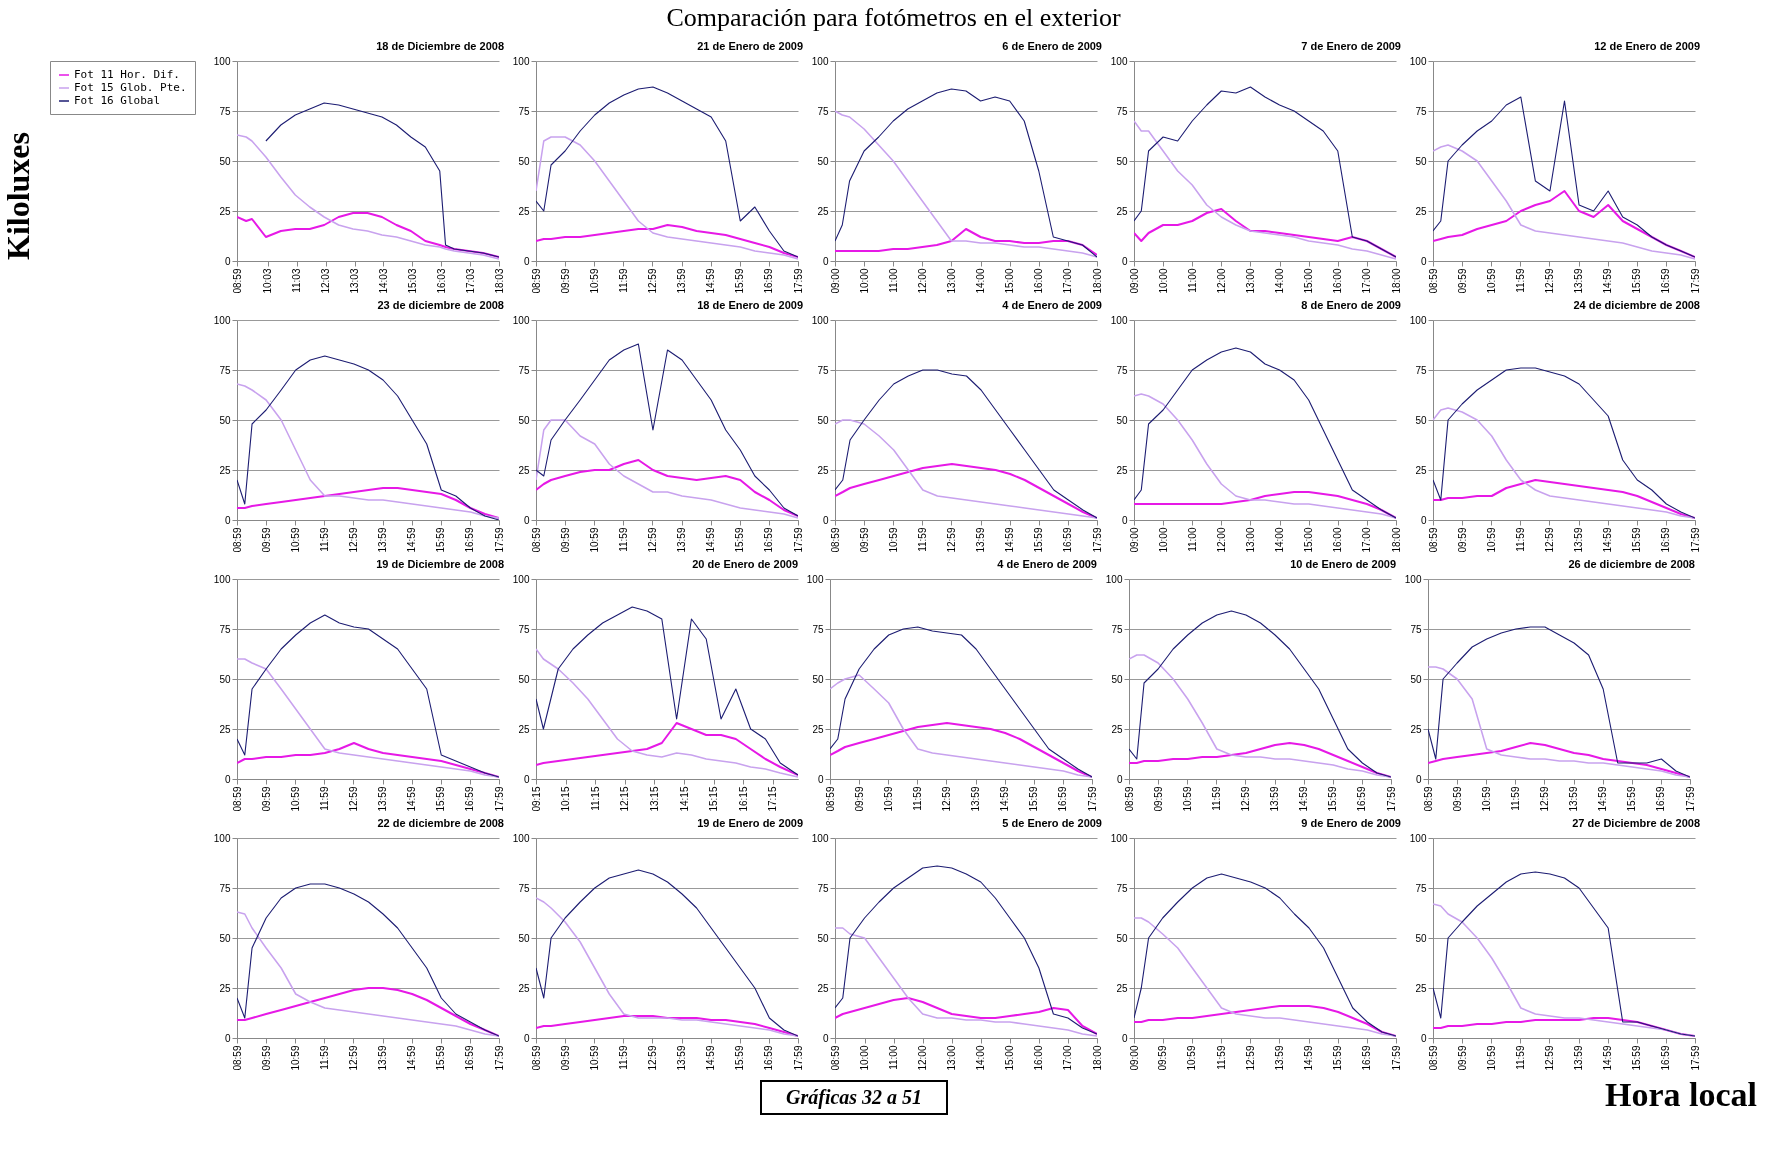  What do you see at coordinates (441, 281) in the screenshot?
I see `x-tick-label: 16:03` at bounding box center [441, 281].